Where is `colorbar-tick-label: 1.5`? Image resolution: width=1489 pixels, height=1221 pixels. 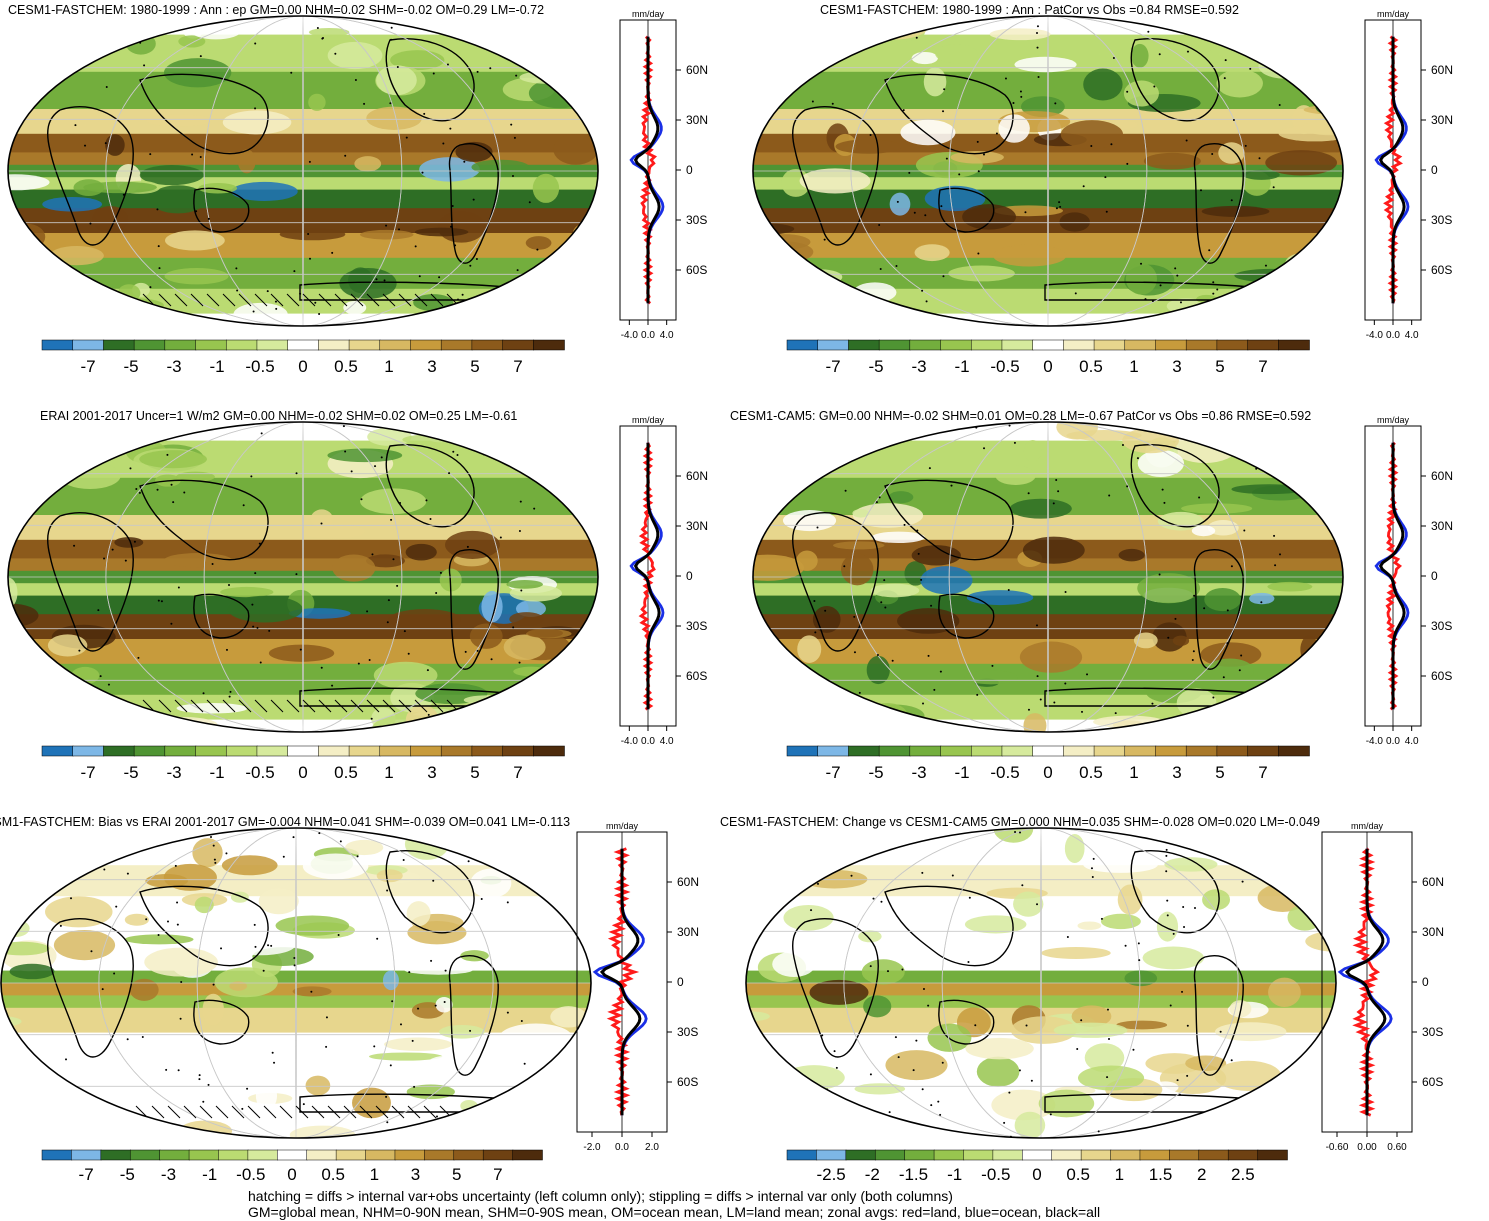
colorbar-tick-label: 1.5 is located at coordinates (1161, 1174).